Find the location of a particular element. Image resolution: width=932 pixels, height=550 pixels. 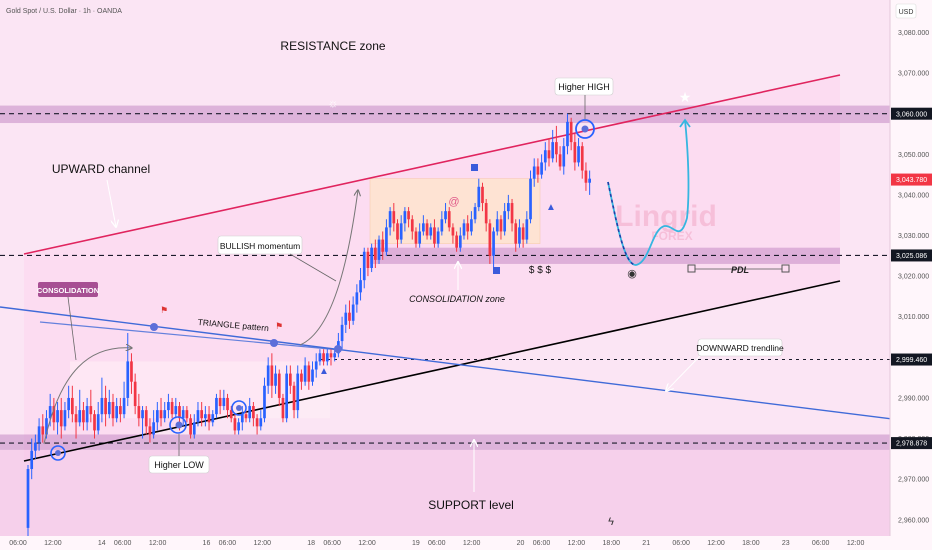

downward-trendline-label: DOWNWARD trendline is located at coordinates (740, 348).